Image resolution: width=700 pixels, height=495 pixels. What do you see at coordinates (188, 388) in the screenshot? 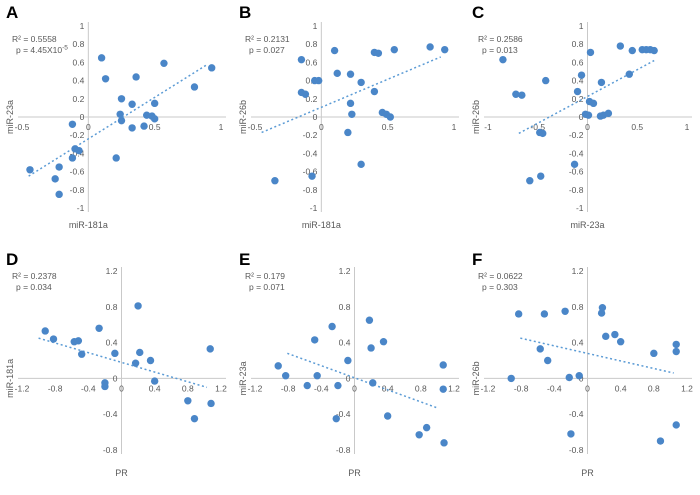
I see `x-tick-label: 0.8` at bounding box center [188, 388].